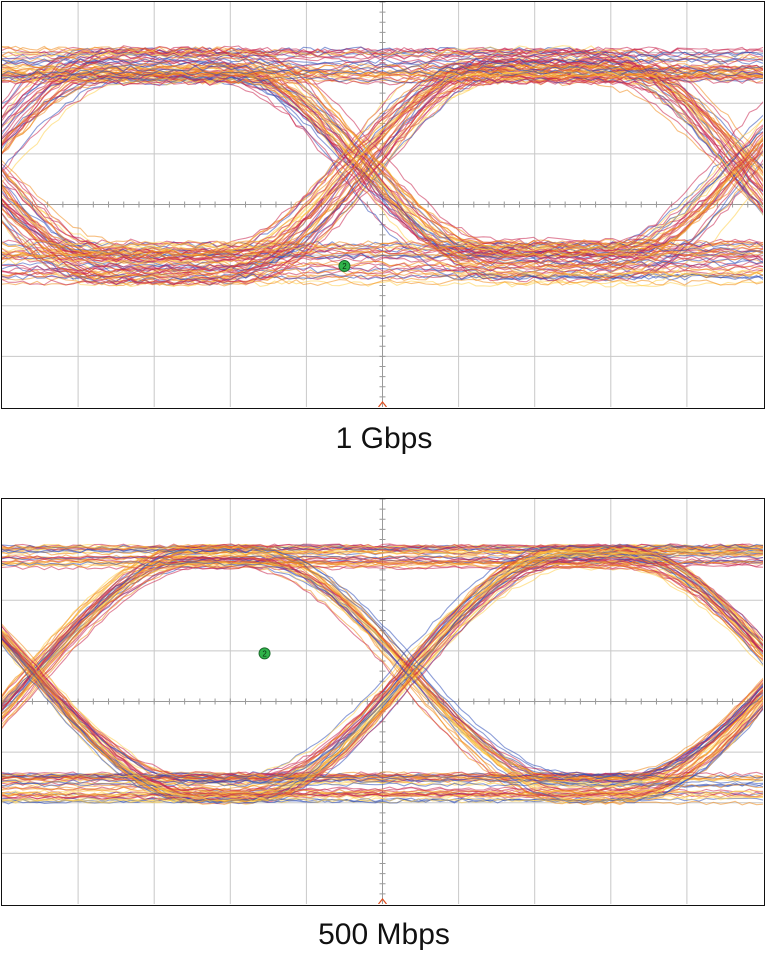 Image resolution: width=768 pixels, height=962 pixels. I want to click on caption-500mbps: 500 Mbps, so click(384, 934).